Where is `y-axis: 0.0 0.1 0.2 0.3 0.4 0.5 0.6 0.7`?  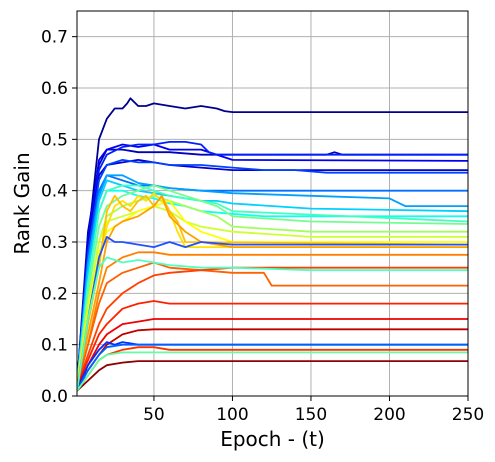
y-axis: 0.0 0.1 0.2 0.3 0.4 0.5 0.6 0.7 is located at coordinates (59, 217).